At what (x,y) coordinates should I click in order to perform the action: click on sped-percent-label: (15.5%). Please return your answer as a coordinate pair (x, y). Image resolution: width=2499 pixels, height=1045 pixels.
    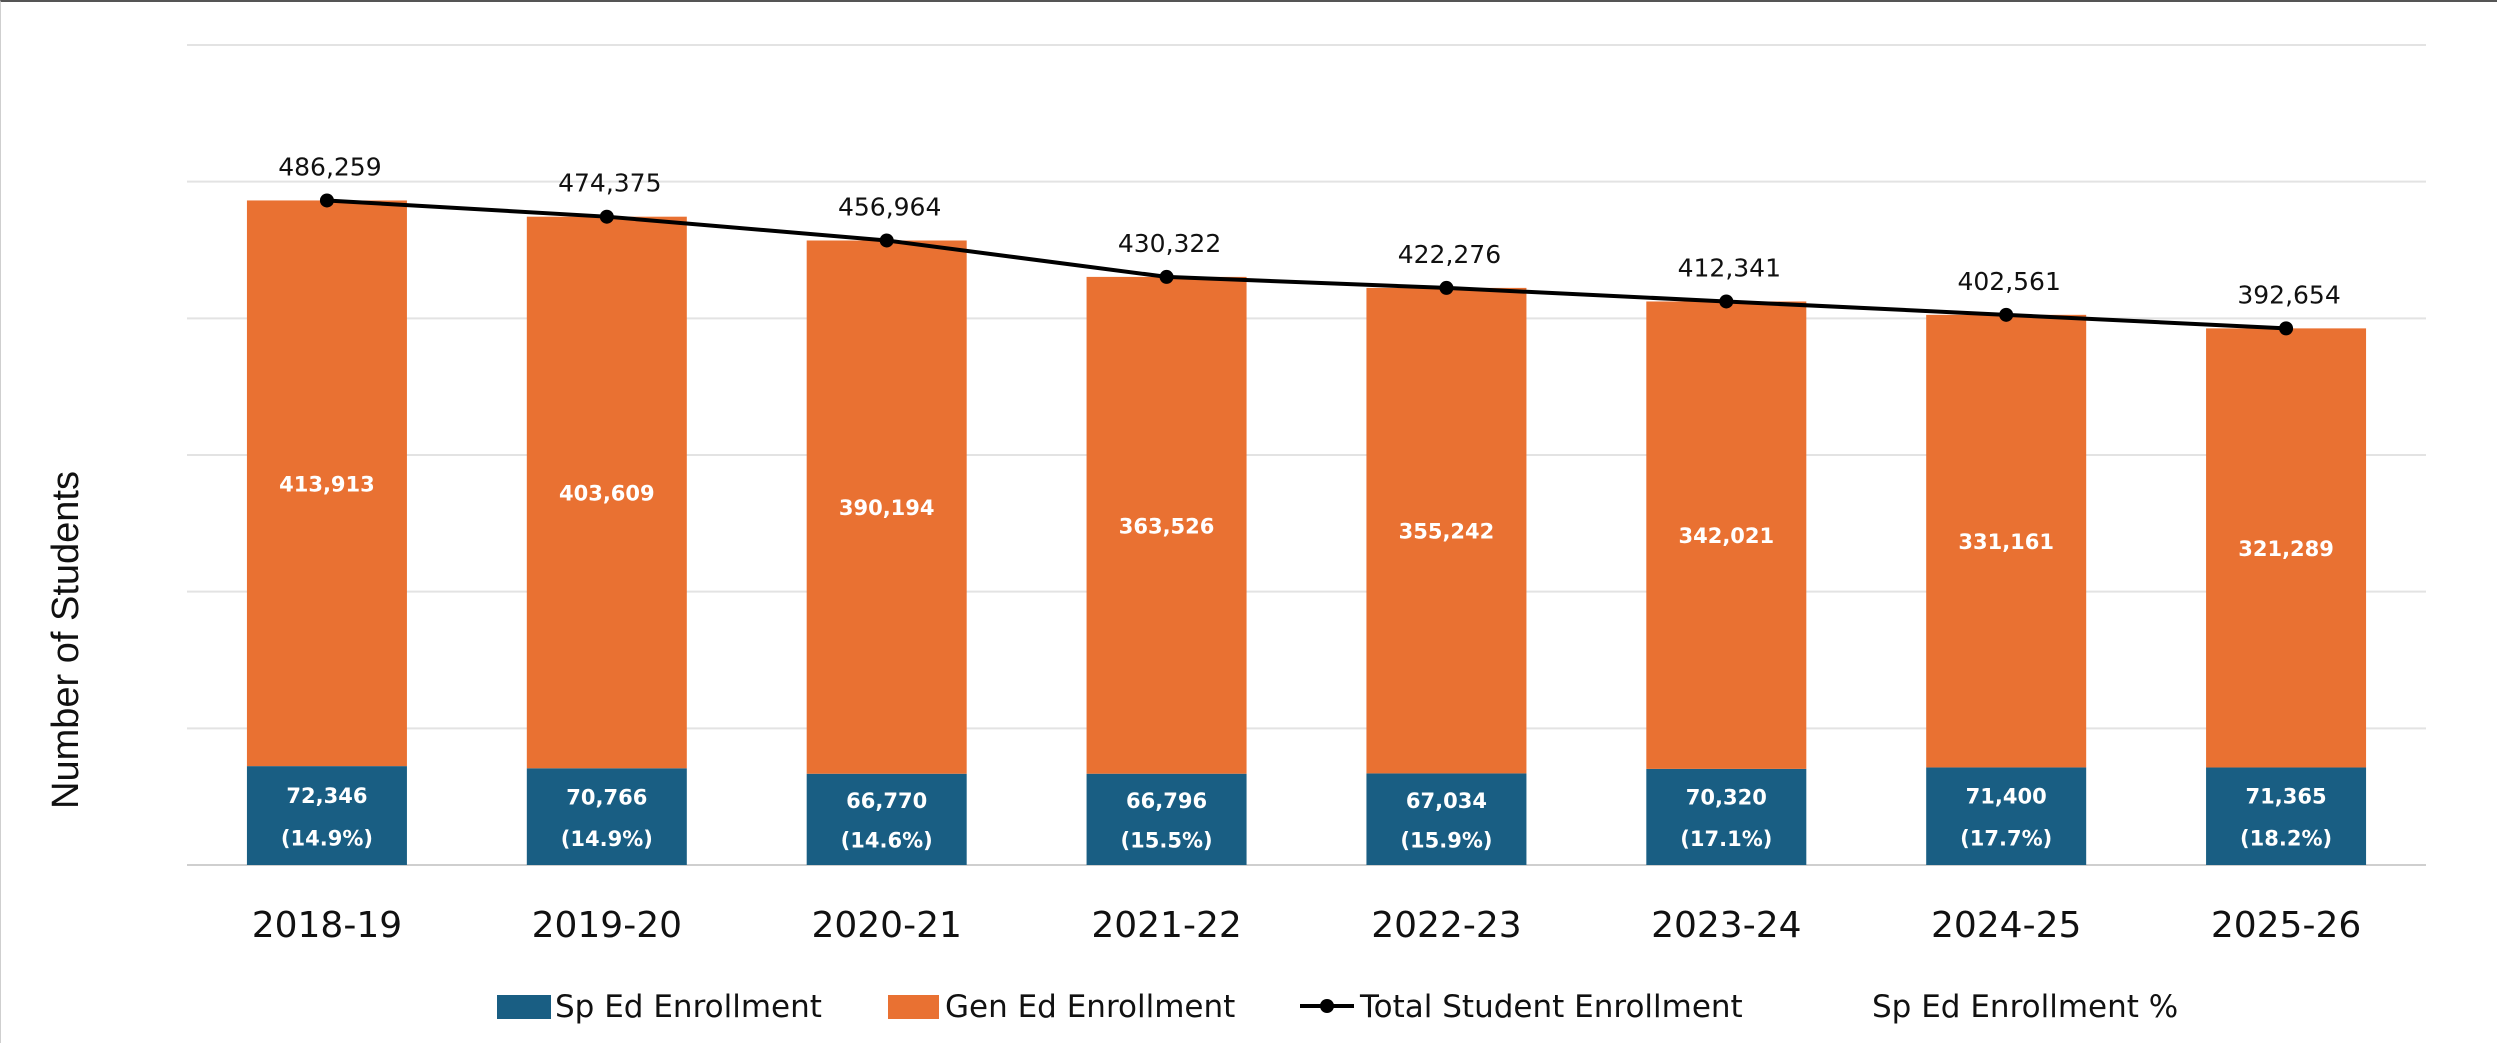
    Looking at the image, I should click on (1167, 840).